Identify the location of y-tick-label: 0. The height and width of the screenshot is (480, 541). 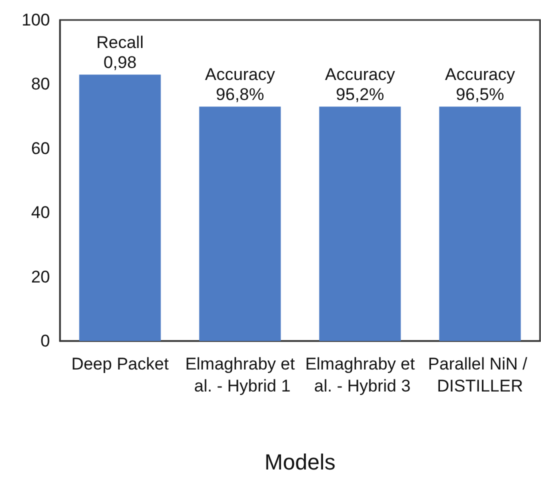
(45, 341).